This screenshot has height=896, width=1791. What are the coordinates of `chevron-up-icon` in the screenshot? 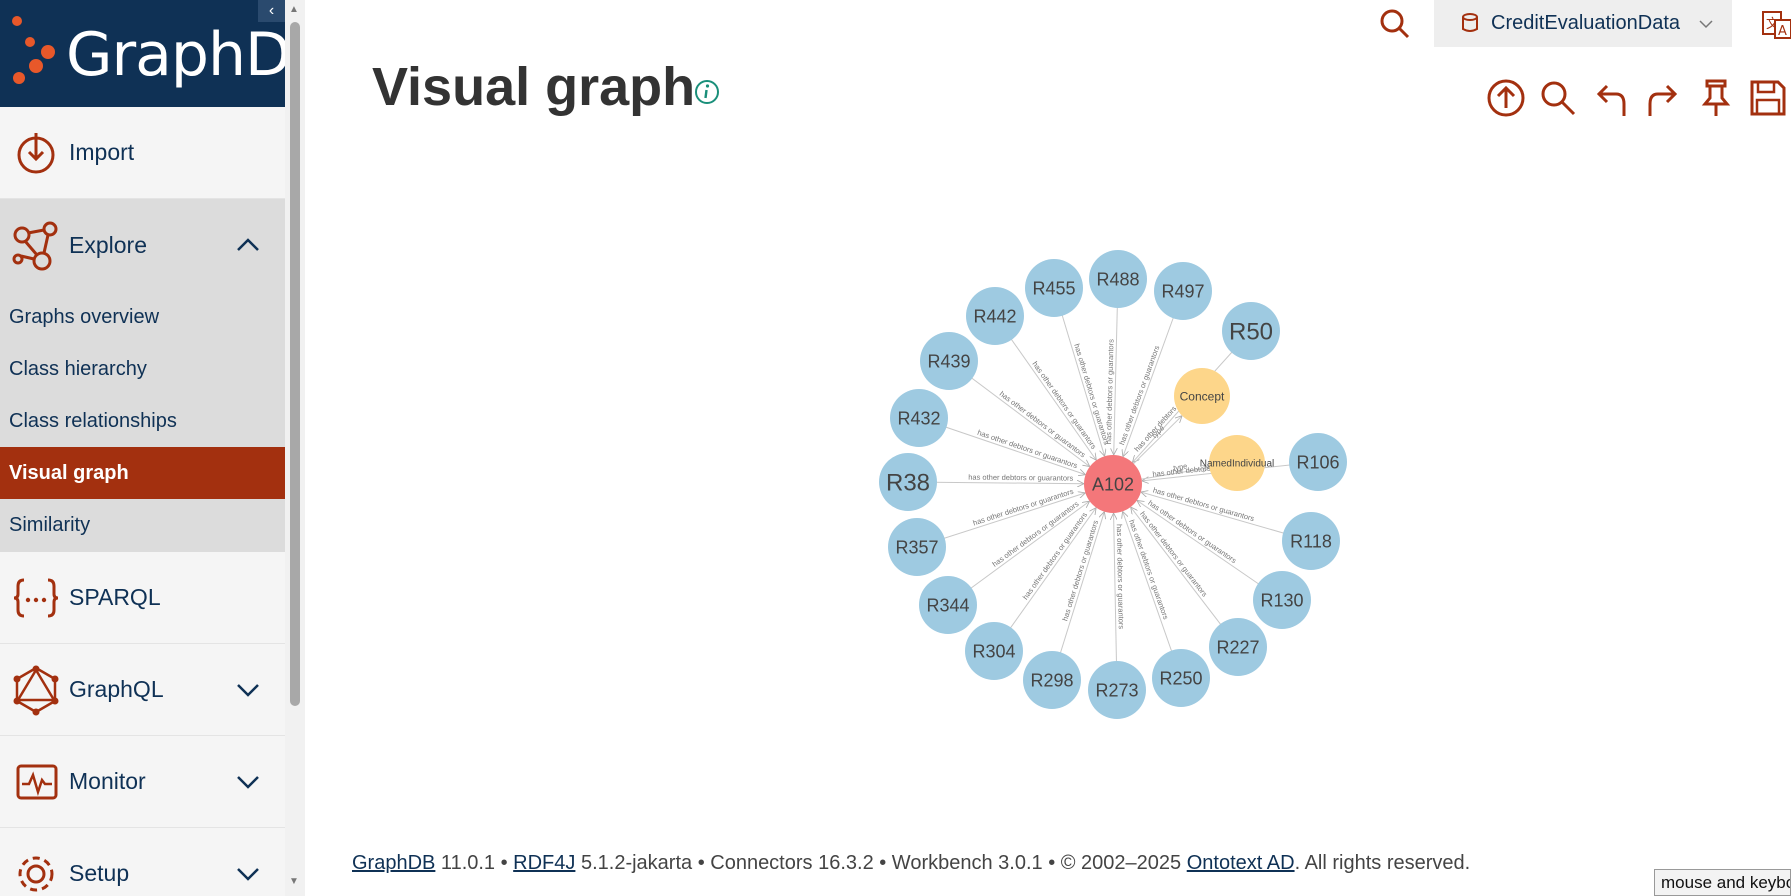 It's located at (248, 245).